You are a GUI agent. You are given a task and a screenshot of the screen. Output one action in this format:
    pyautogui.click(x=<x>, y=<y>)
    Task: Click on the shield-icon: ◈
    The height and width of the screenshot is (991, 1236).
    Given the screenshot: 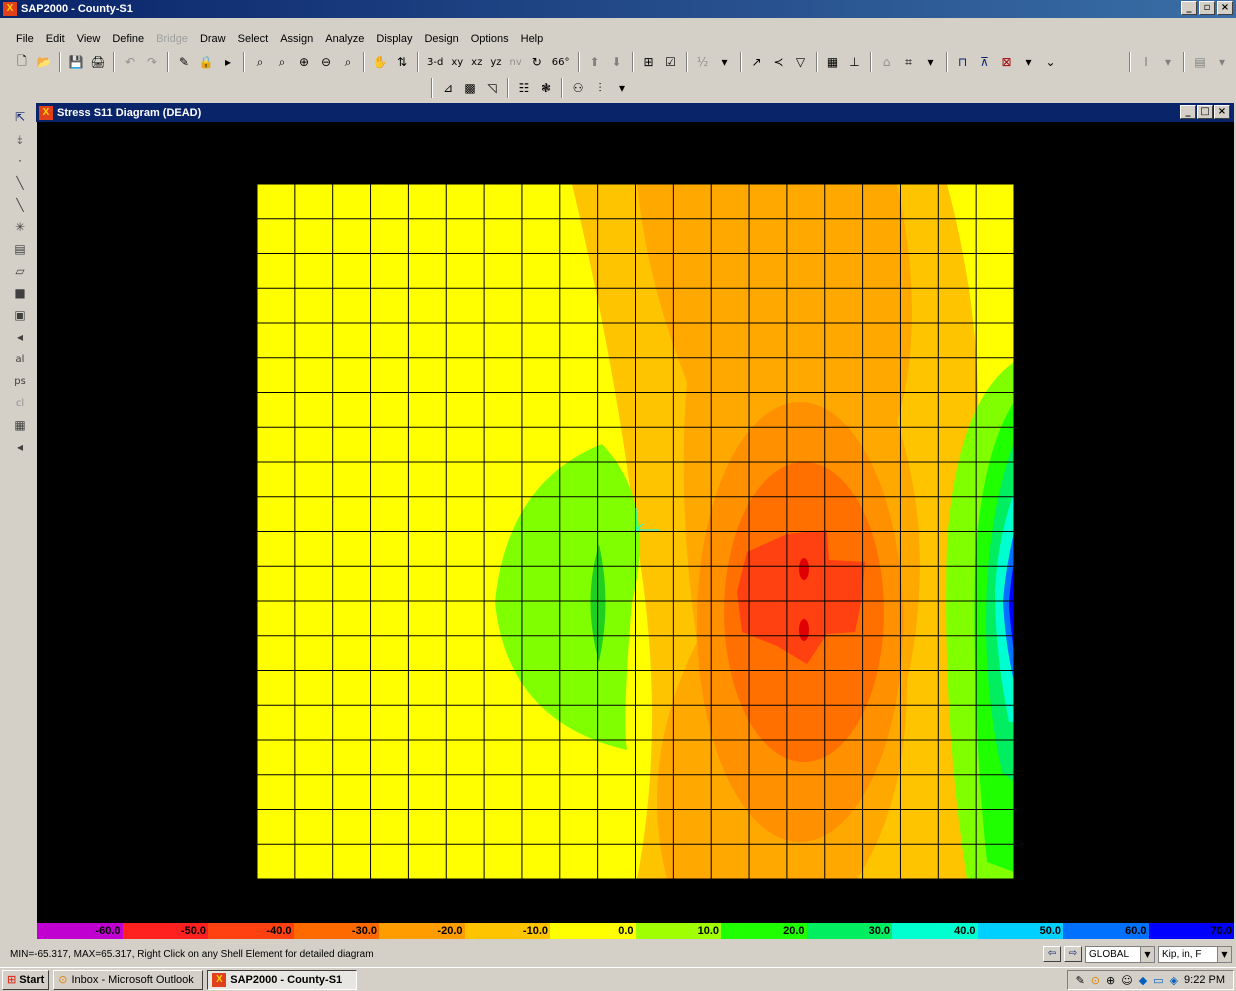 What is the action you would take?
    pyautogui.click(x=1174, y=980)
    